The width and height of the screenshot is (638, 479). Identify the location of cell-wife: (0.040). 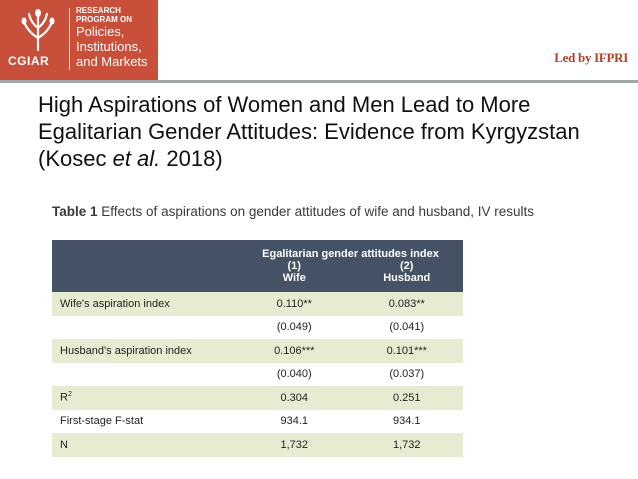
(294, 374).